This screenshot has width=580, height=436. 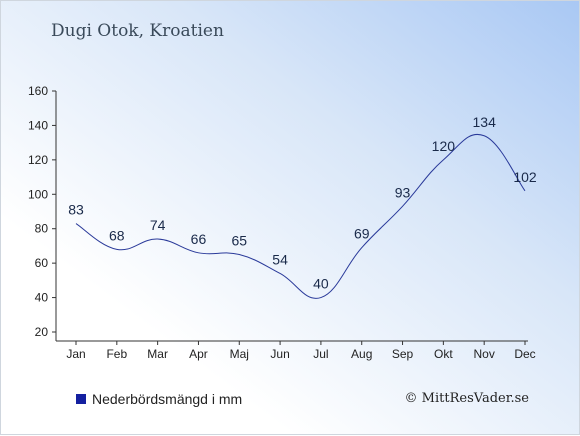 What do you see at coordinates (42, 263) in the screenshot?
I see `y-tick-label: 60` at bounding box center [42, 263].